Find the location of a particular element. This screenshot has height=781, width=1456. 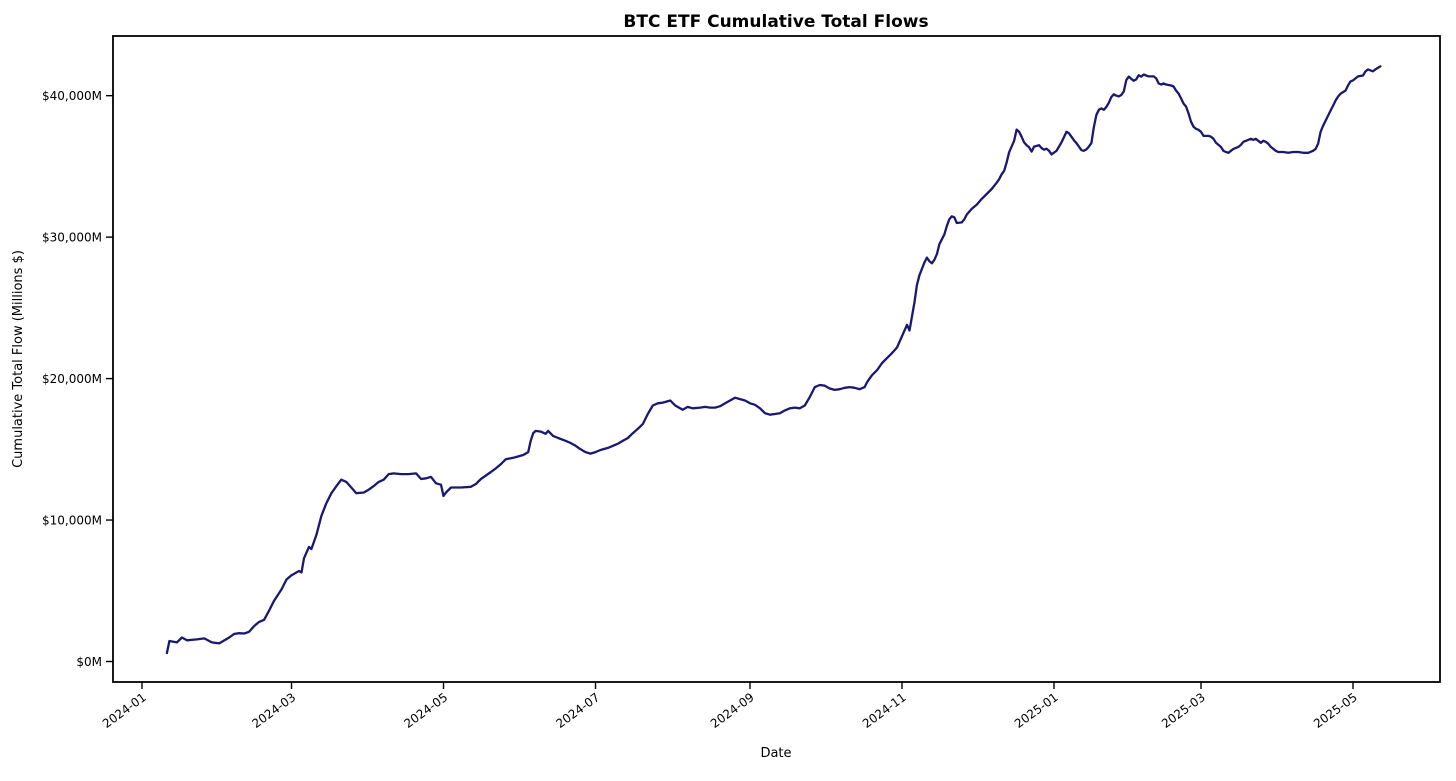

chart-title: BTC ETF Cumulative Total Flows is located at coordinates (775, 22).